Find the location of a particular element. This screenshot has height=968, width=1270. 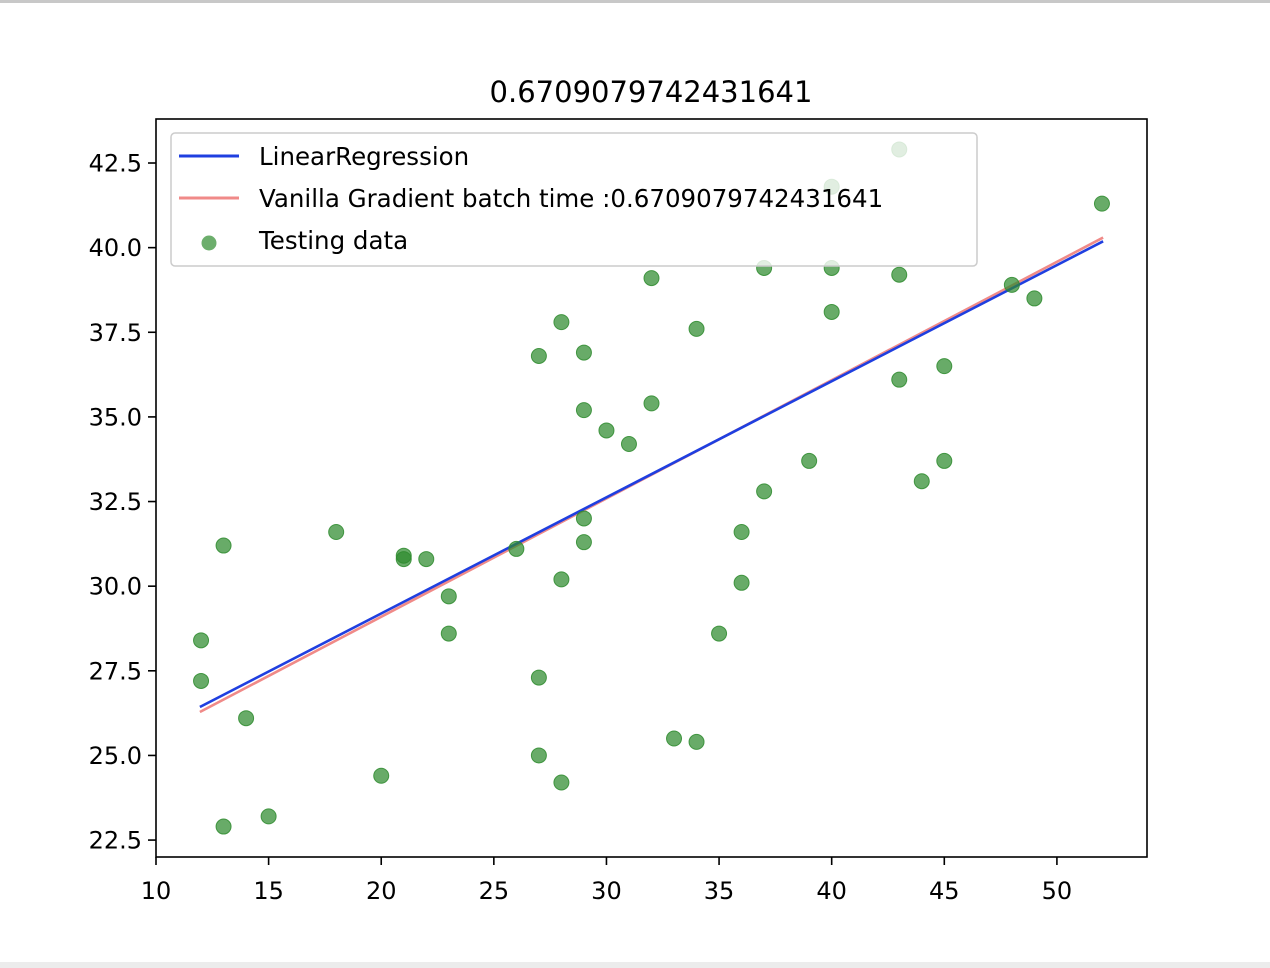

x-tick-label: 15 is located at coordinates (268, 891).